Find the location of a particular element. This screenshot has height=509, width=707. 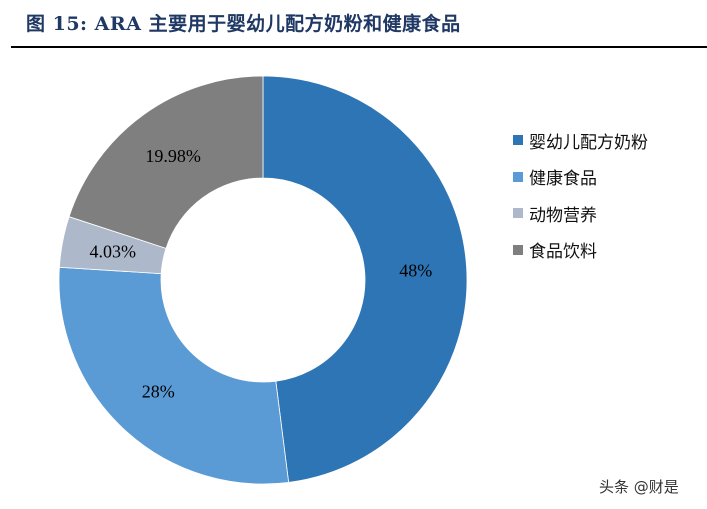

chart-legend: 婴幼儿配方奶粉 健康食品 动物营养 食品饮料 is located at coordinates (580, 195).